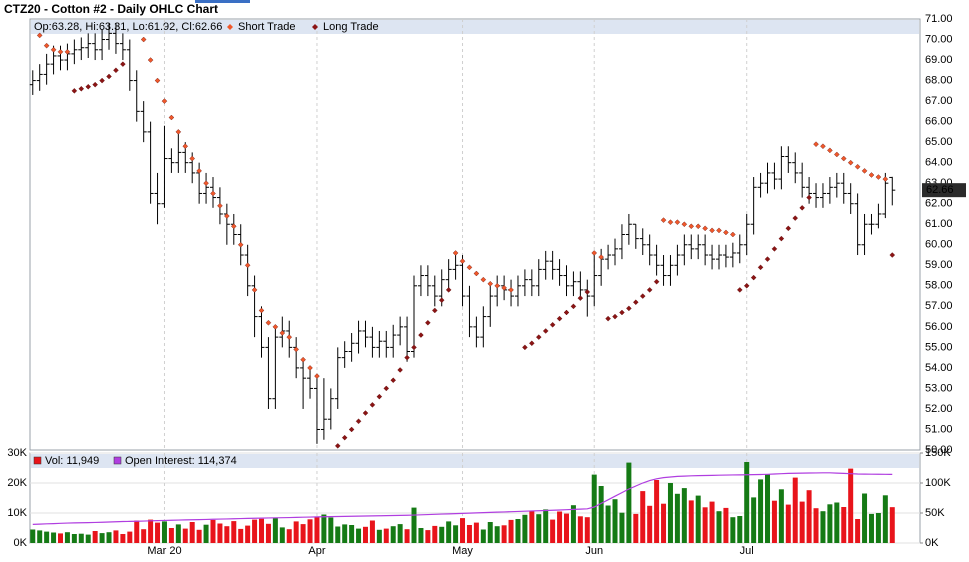 The image size is (969, 562). What do you see at coordinates (181, 461) in the screenshot?
I see `legend-label: Open Interest: 114,374` at bounding box center [181, 461].